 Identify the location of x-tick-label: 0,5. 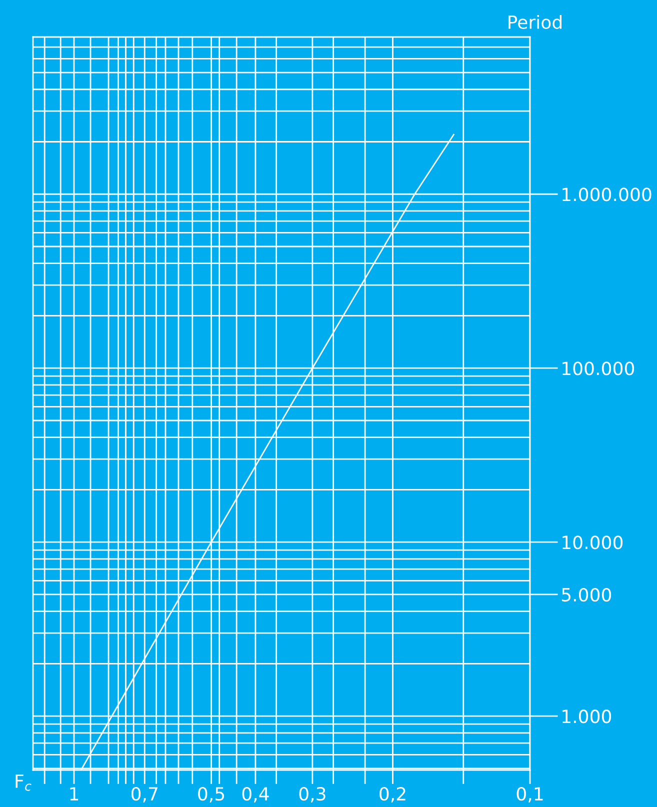
(211, 794).